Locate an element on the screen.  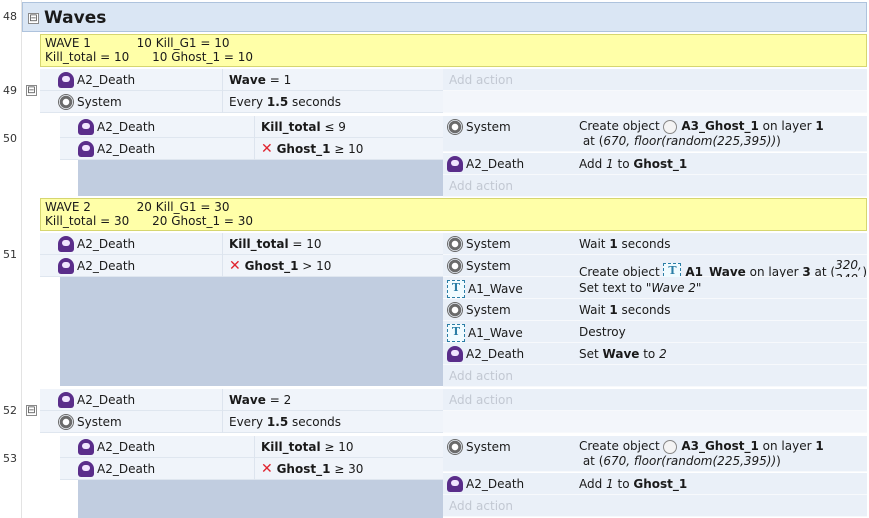
condition-row: A2_Death ✕ Ghost_1 > 10 is located at coordinates (241, 266).